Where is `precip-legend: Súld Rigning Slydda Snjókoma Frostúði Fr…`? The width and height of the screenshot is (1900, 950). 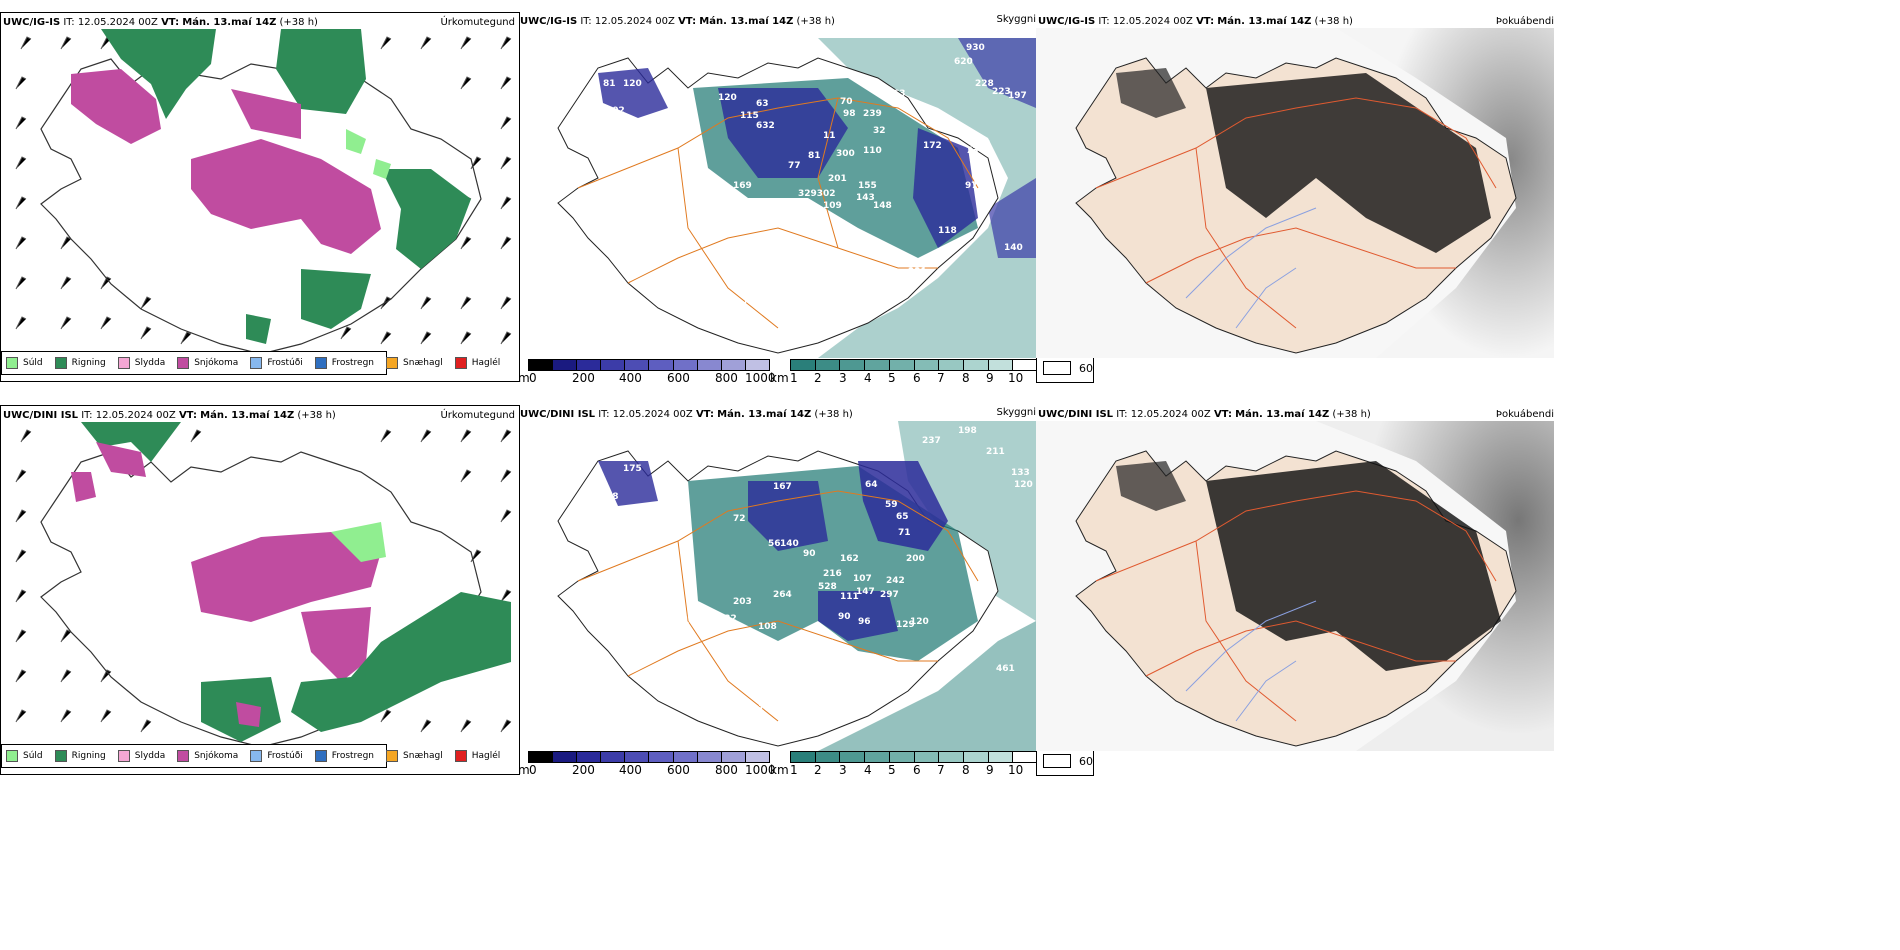
precip-legend: Súld Rigning Slydda Snjókoma Frostúði Fr… is located at coordinates (250, 363).